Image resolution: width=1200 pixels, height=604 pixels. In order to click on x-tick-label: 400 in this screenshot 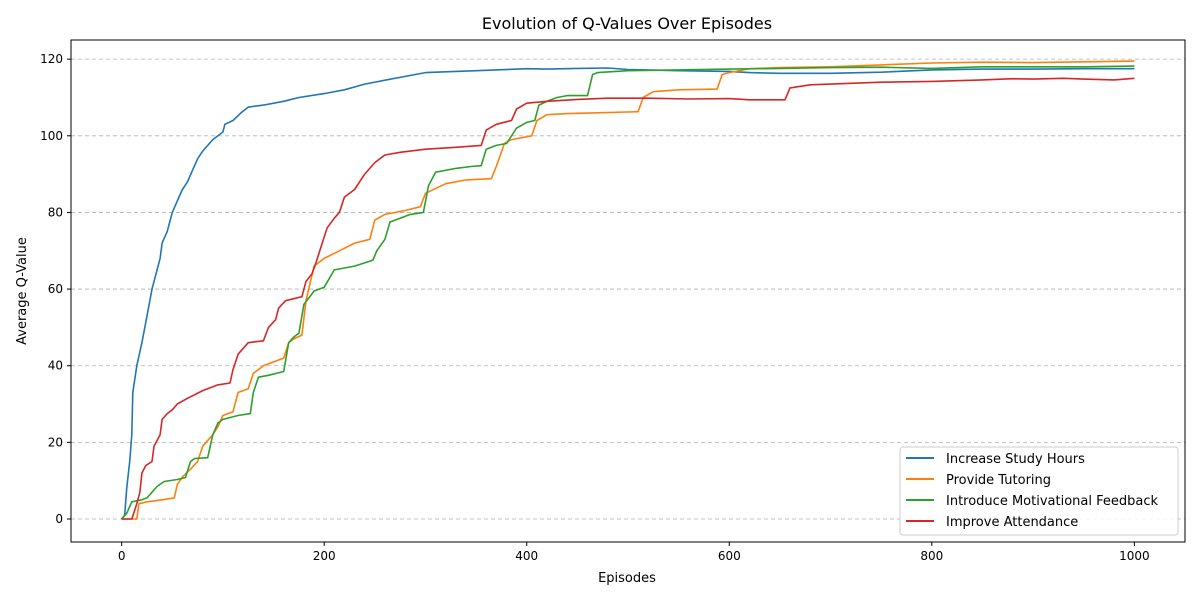, I will do `click(526, 556)`.